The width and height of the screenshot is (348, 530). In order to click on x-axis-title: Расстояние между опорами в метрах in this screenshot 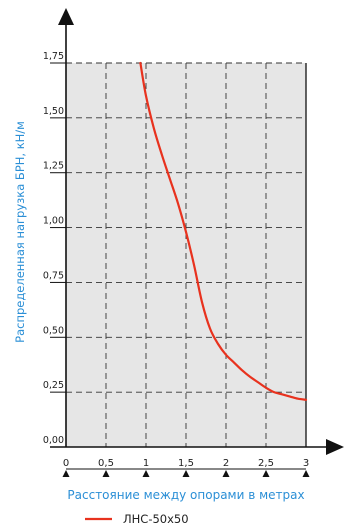, I will do `click(185, 495)`.